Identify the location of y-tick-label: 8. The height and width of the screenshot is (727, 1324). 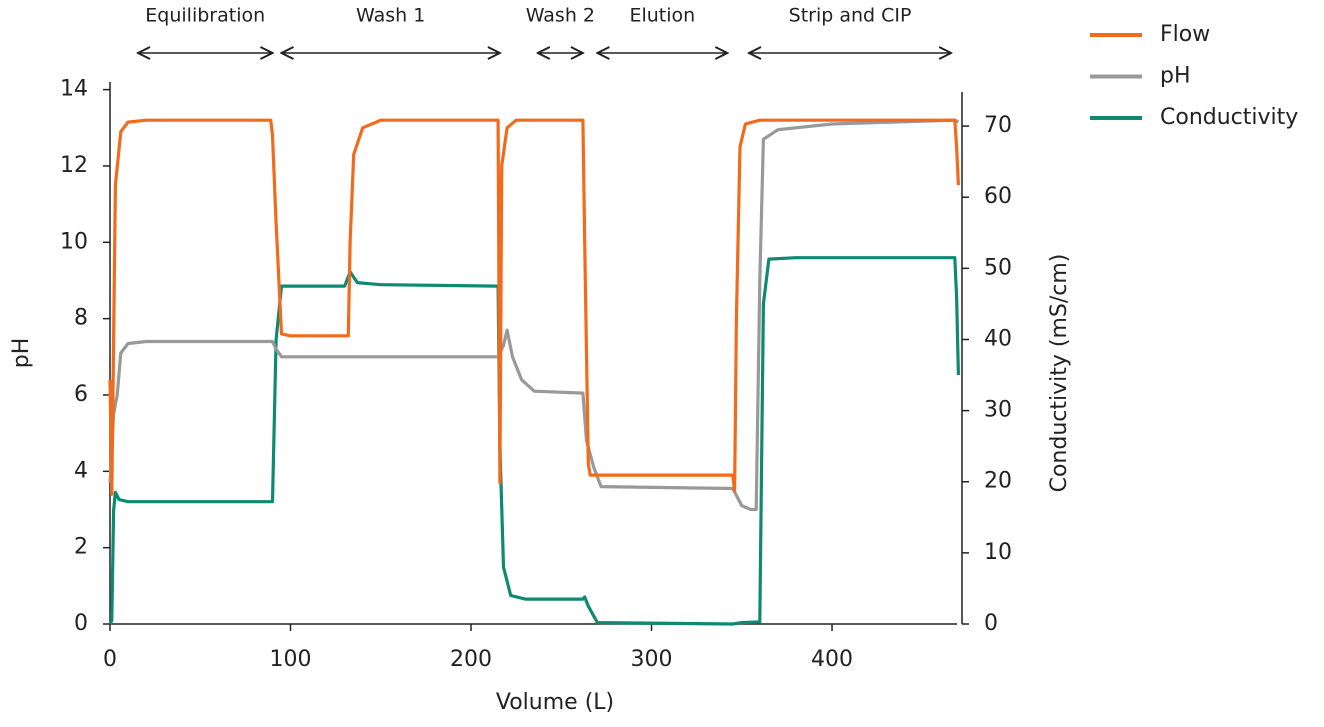
(81, 318).